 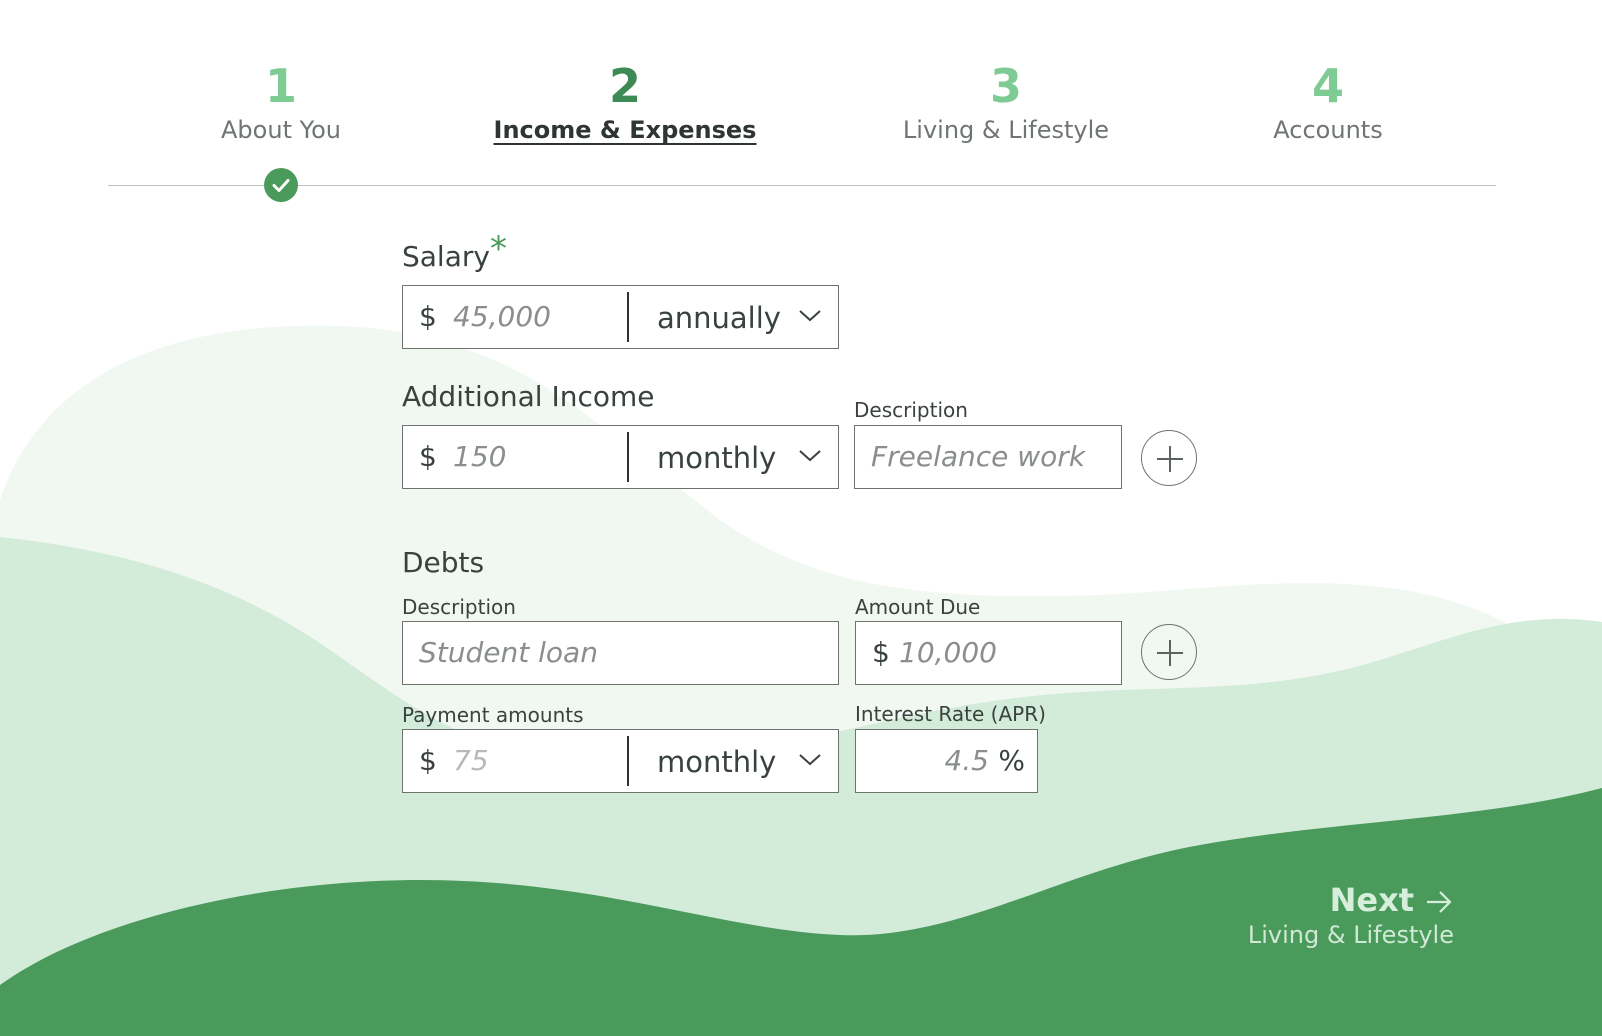 I want to click on debt-description-field: Student loan, so click(x=620, y=653).